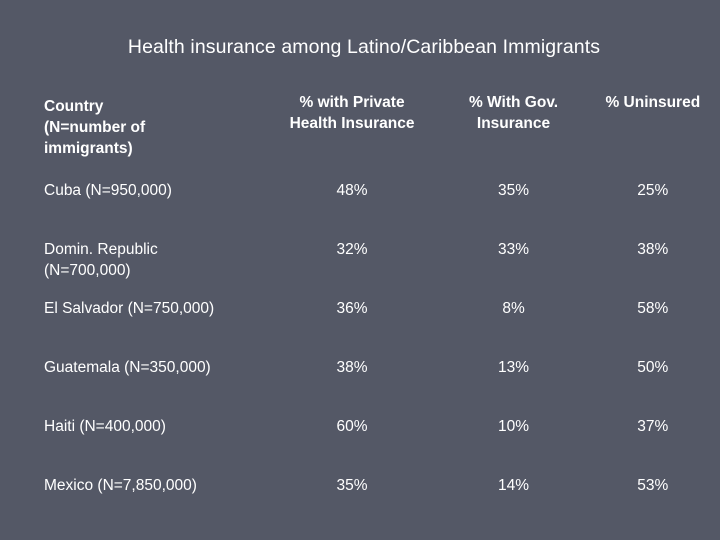 Image resolution: width=720 pixels, height=540 pixels. What do you see at coordinates (352, 190) in the screenshot?
I see `private-cell: 48%` at bounding box center [352, 190].